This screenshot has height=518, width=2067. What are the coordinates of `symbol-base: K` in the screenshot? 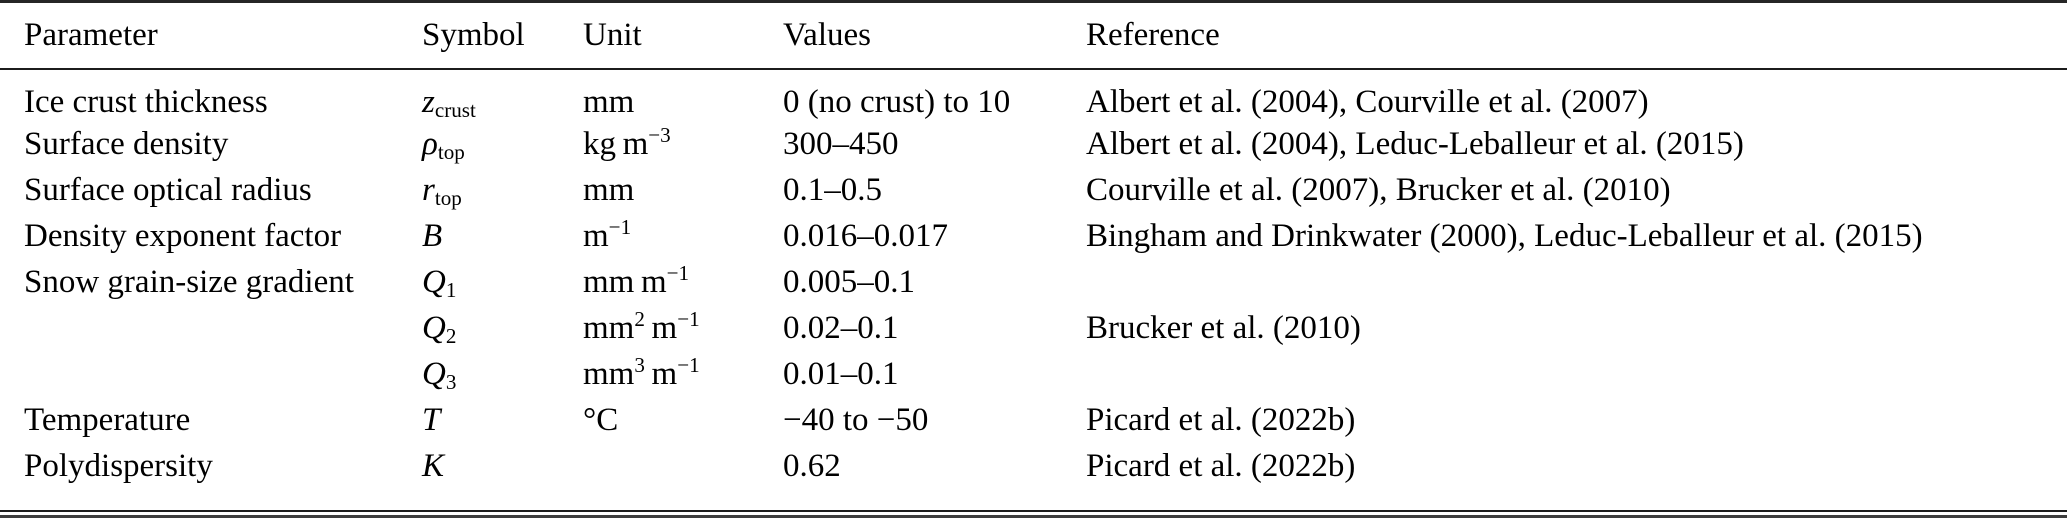 It's located at (433, 465).